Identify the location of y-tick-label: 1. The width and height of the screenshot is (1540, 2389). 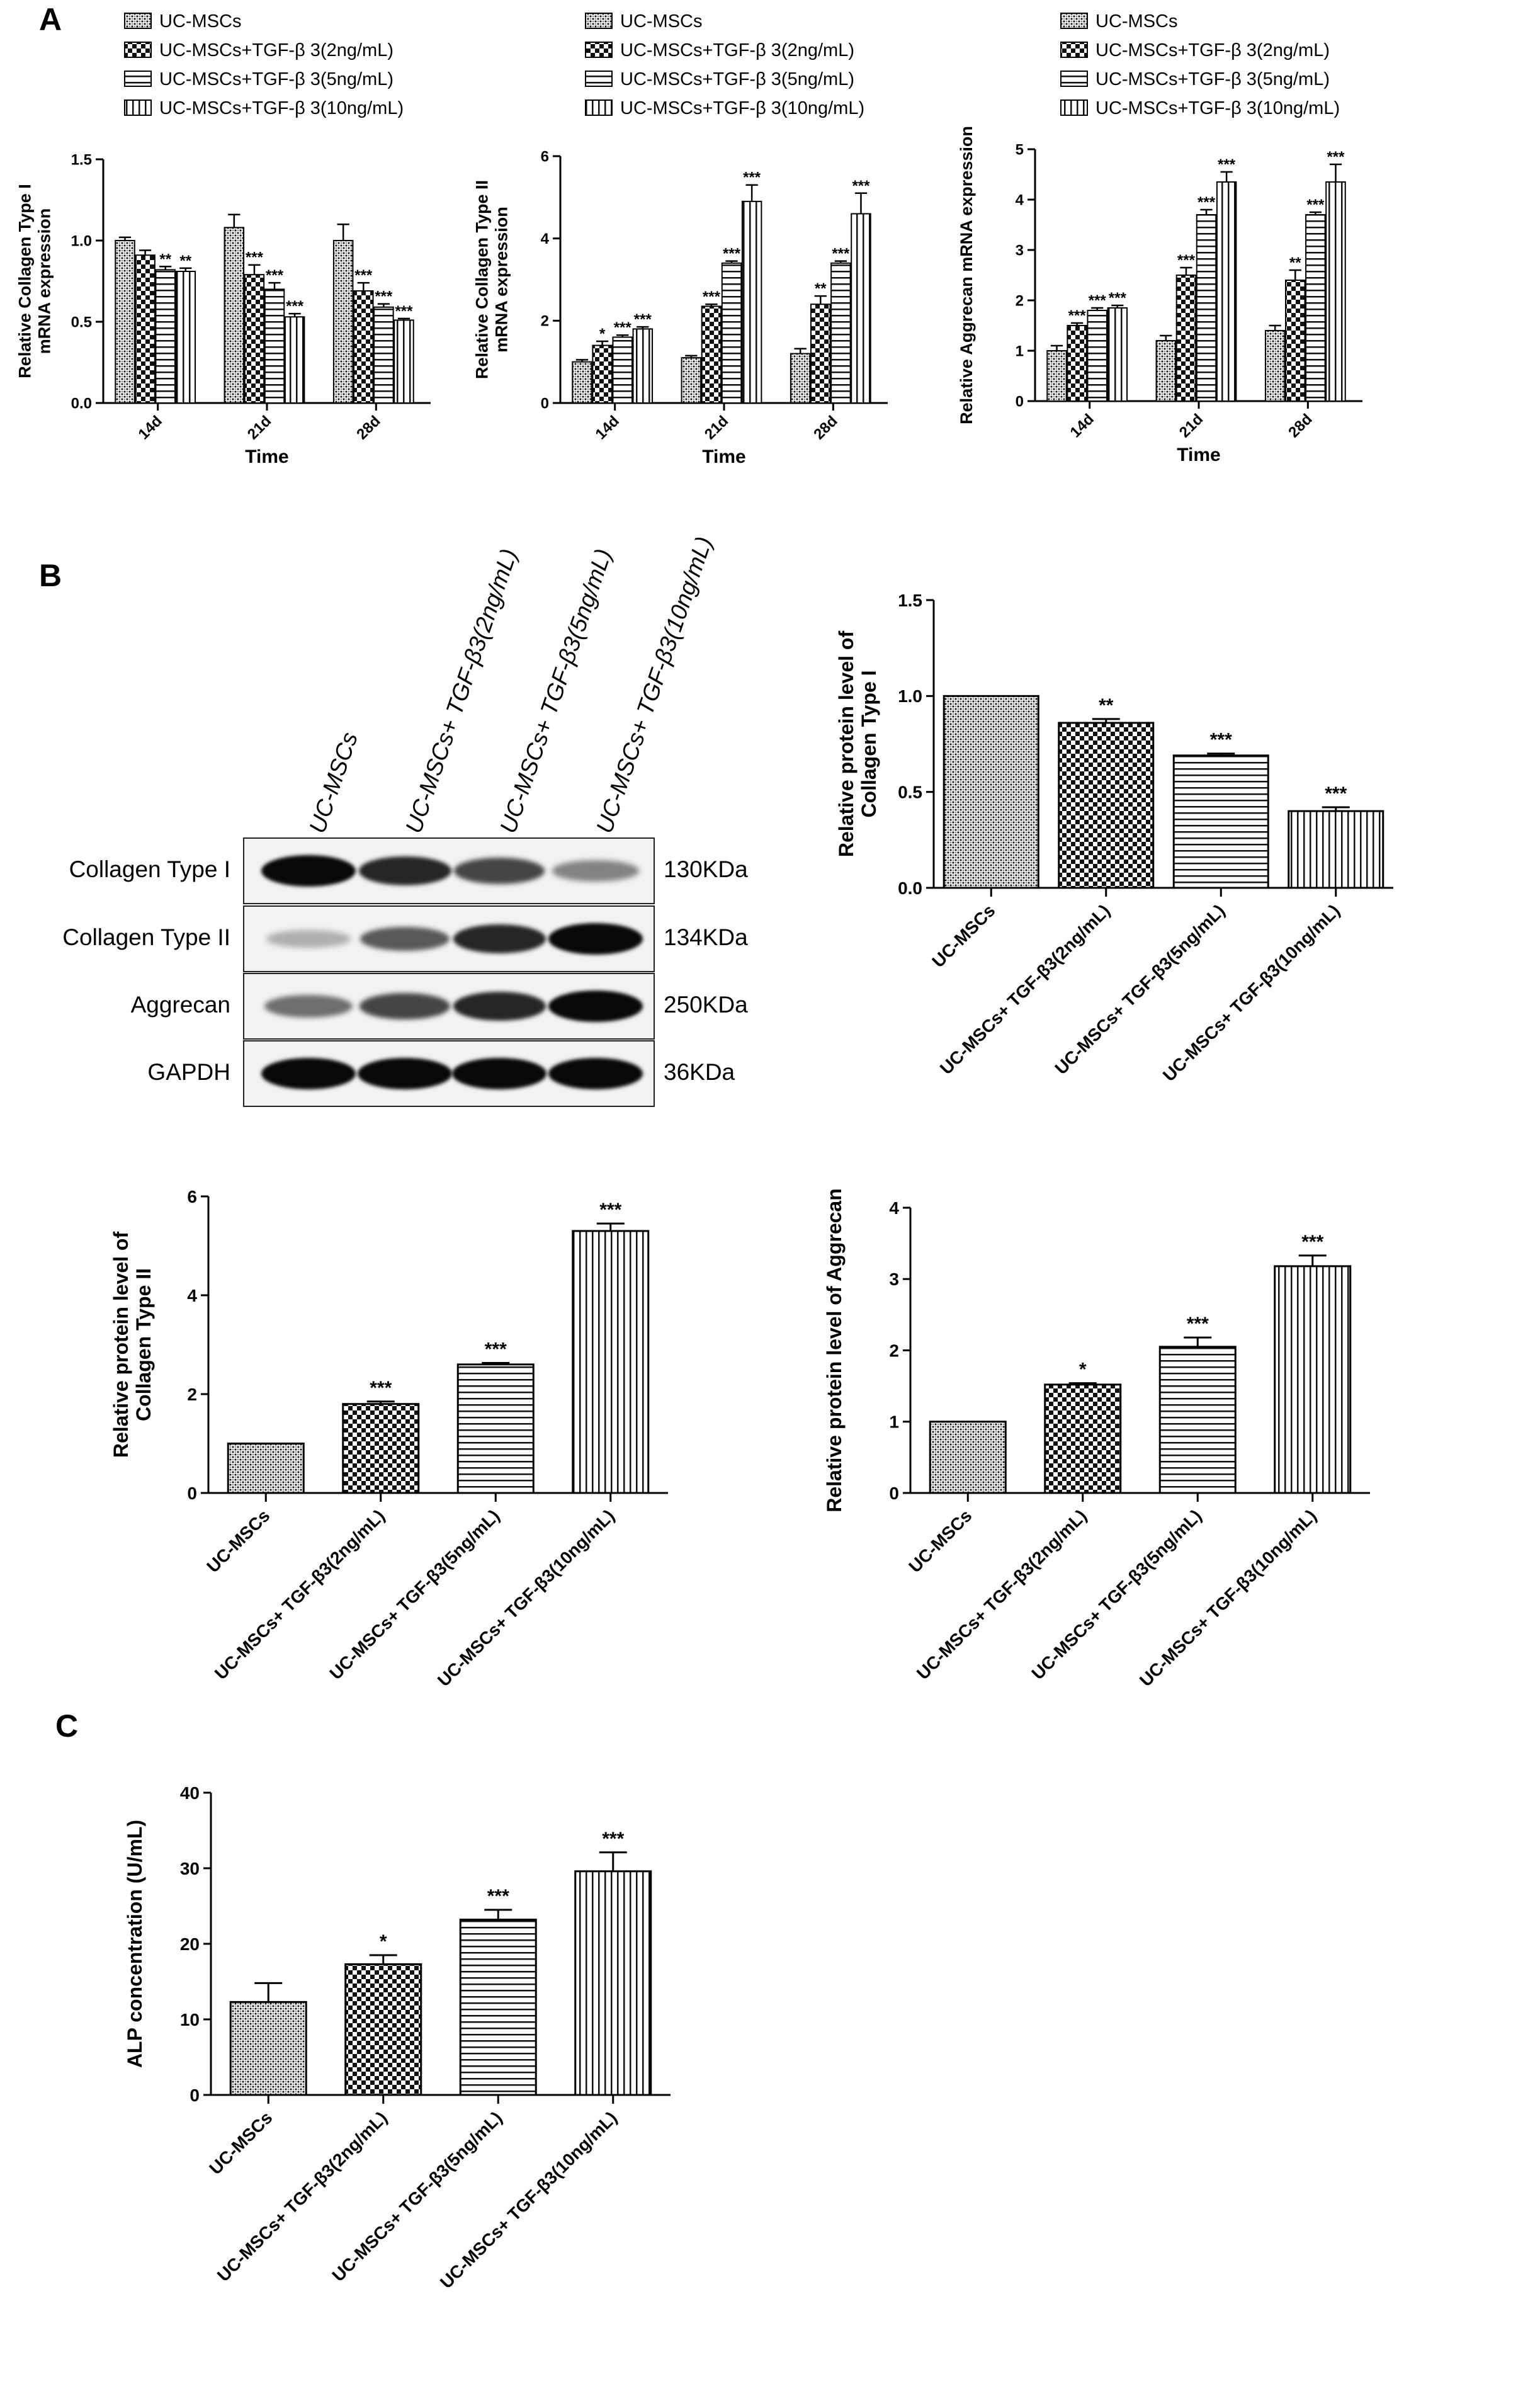
(894, 1422).